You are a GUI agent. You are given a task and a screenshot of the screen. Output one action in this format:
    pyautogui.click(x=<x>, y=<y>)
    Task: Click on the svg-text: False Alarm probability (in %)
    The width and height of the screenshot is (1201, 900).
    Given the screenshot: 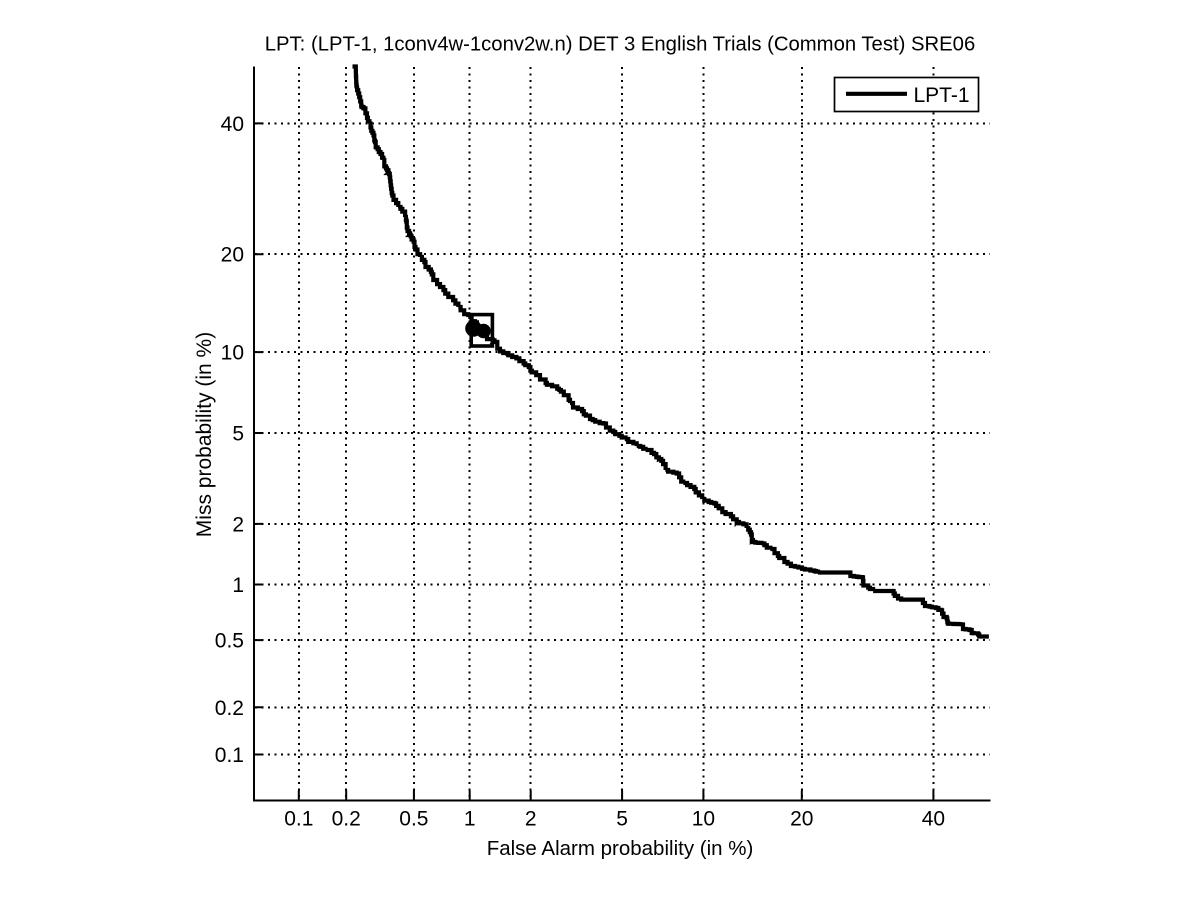 What is the action you would take?
    pyautogui.click(x=620, y=848)
    